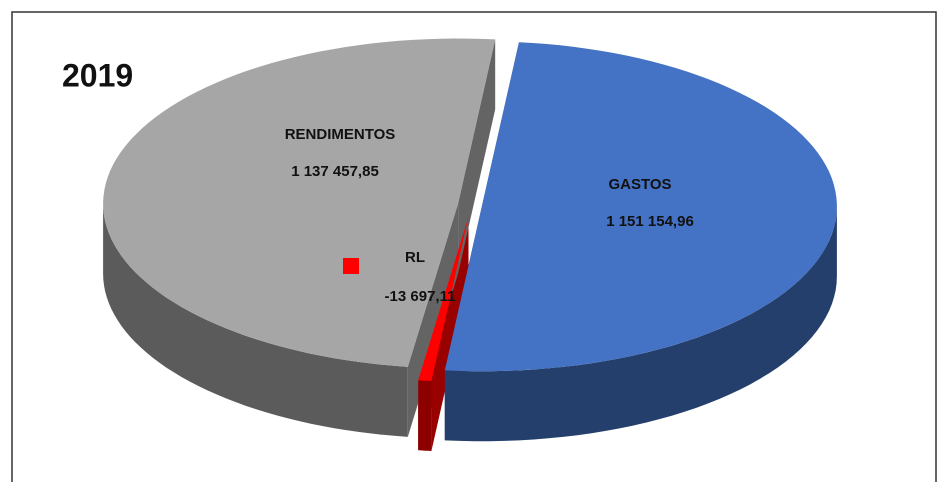  Describe the element at coordinates (477, 156) in the screenshot. I see `slice-cut-face` at that location.